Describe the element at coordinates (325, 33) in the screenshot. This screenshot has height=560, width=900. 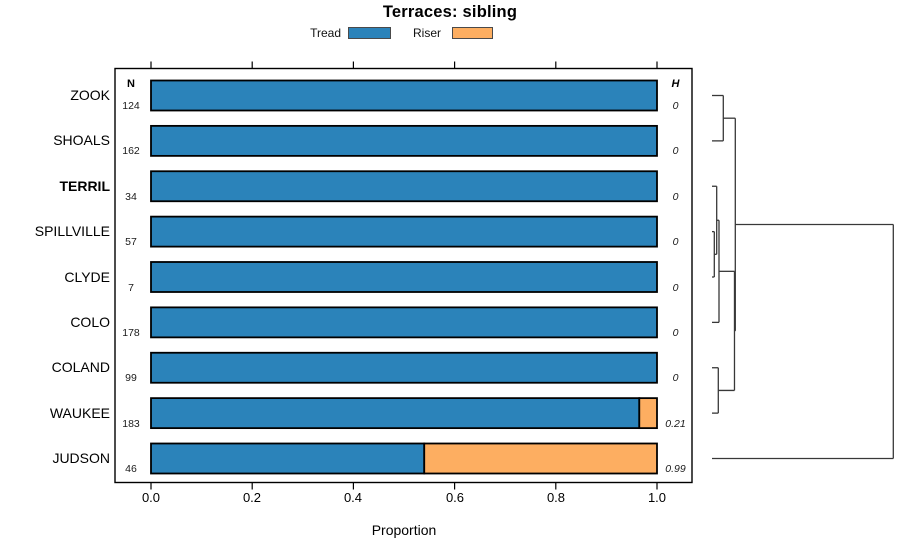
I see `legend-label-tread: Tread` at that location.